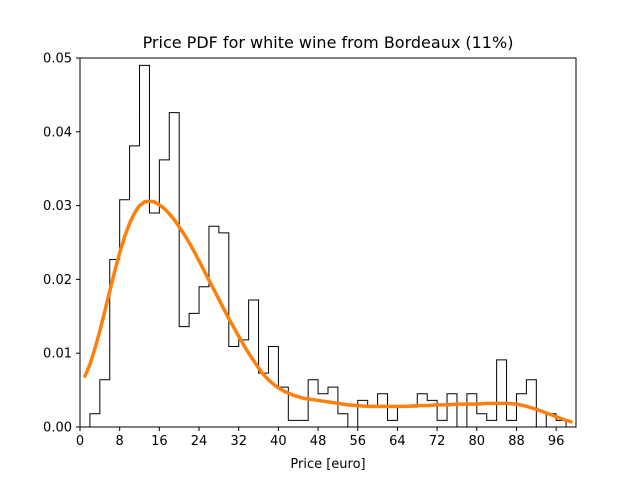 The width and height of the screenshot is (640, 480). I want to click on x-axis: 0 8 16 24 32 40 48 56 64 72 80 88 96, so click(320, 438).